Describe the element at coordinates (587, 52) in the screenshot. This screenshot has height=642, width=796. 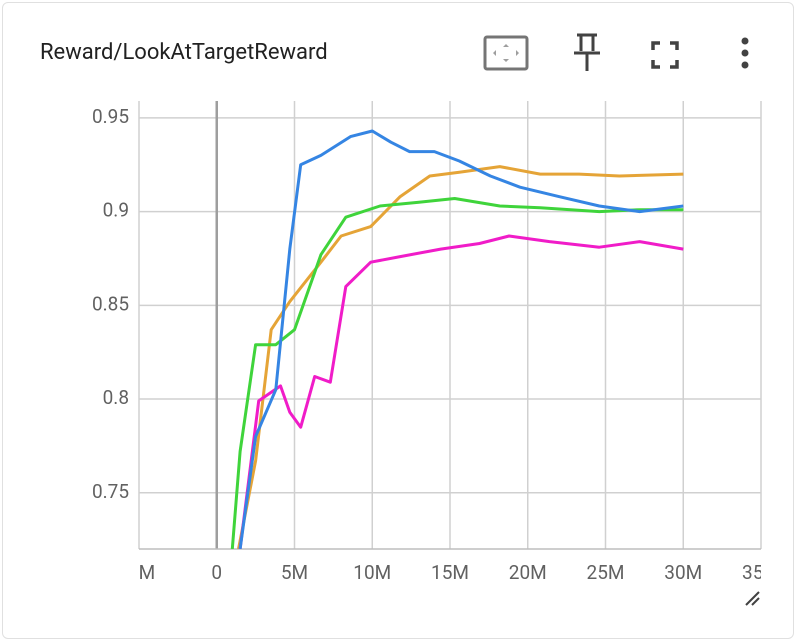
I see `pin-button` at that location.